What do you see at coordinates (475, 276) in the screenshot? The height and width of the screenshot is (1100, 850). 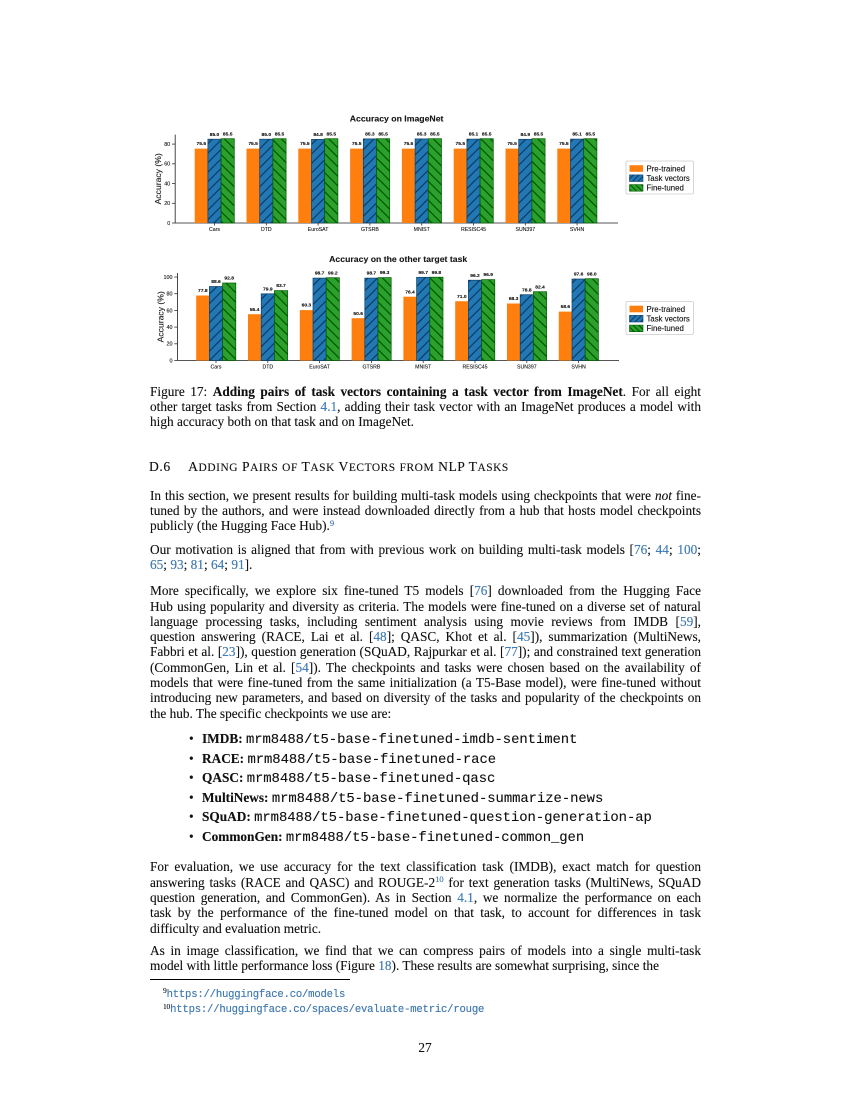 I see `svg-text: 96.2` at bounding box center [475, 276].